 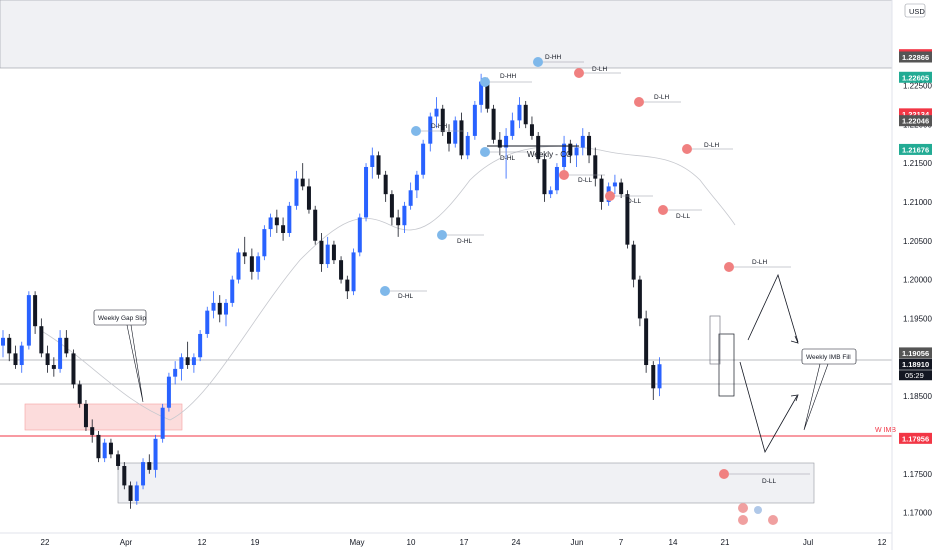 I want to click on price-tag-label: 1.22866, so click(x=915, y=57).